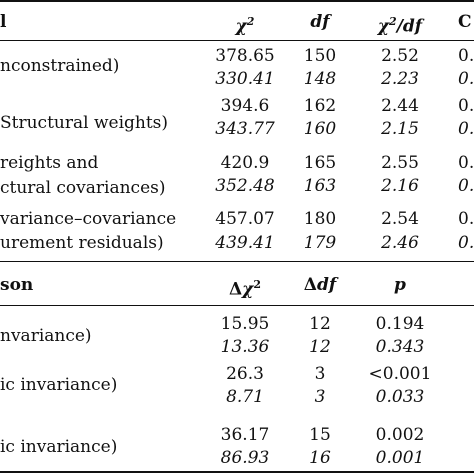 The height and width of the screenshot is (474, 474). I want to click on row1-ratio-a: 2.52, so click(400, 56).